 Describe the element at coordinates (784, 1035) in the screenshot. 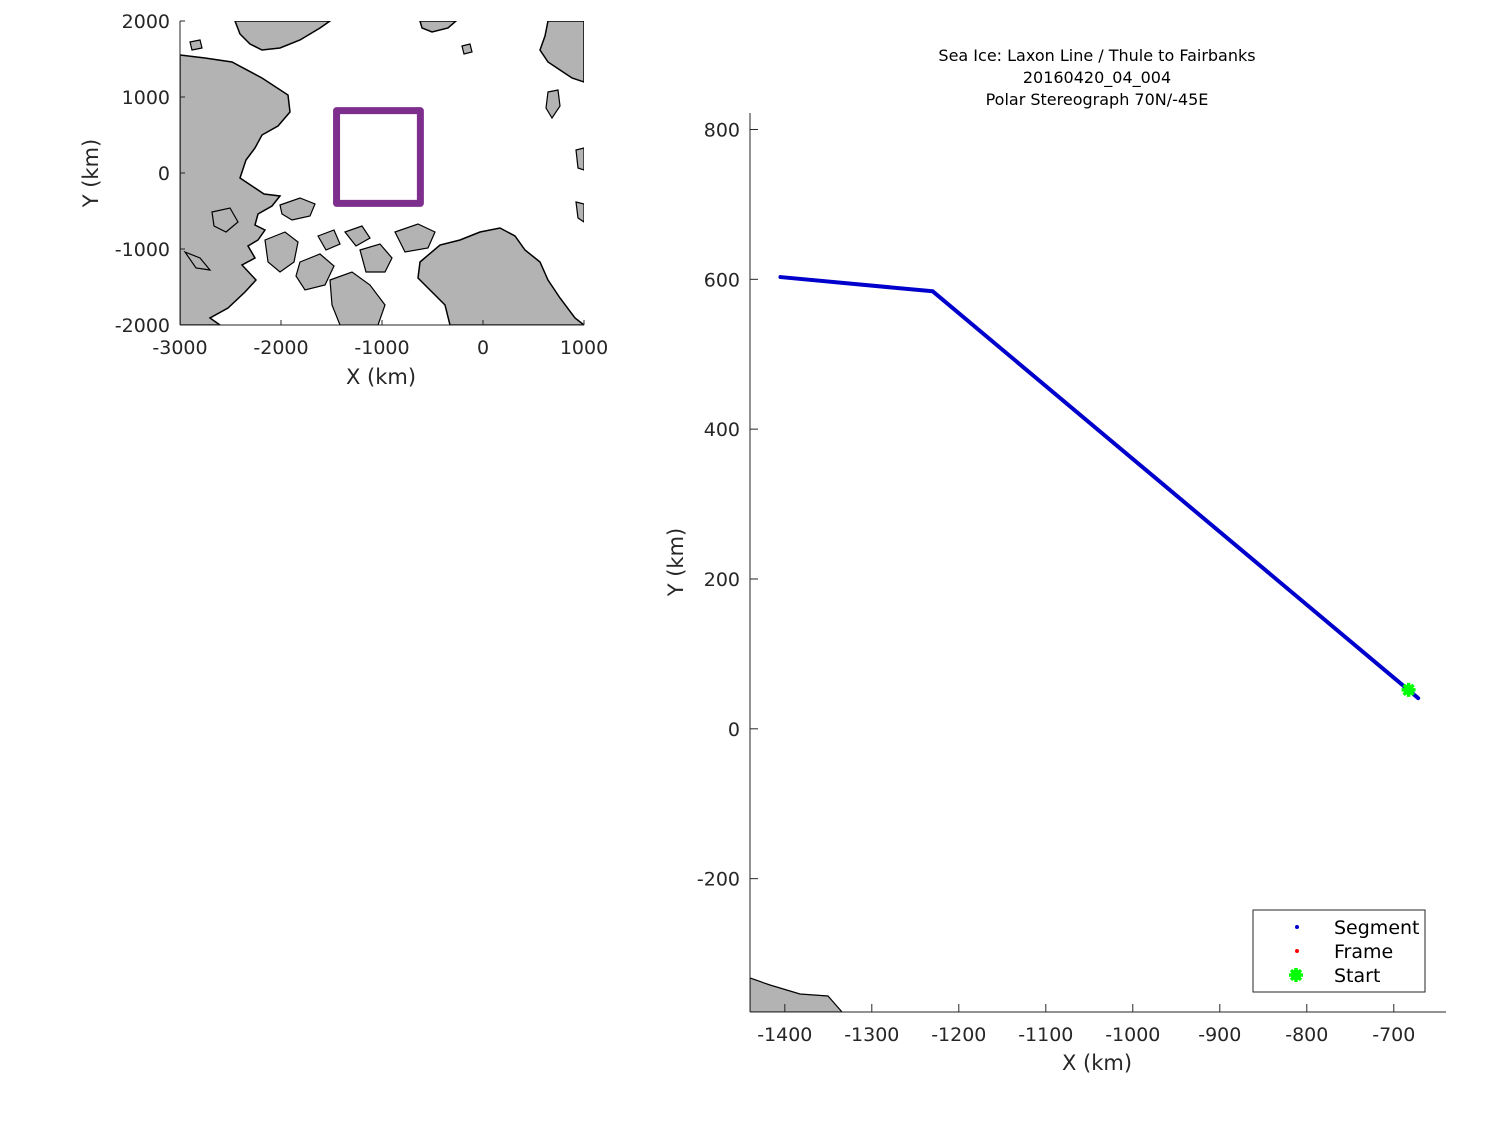

I see `main-x-tick-label: -1400` at that location.